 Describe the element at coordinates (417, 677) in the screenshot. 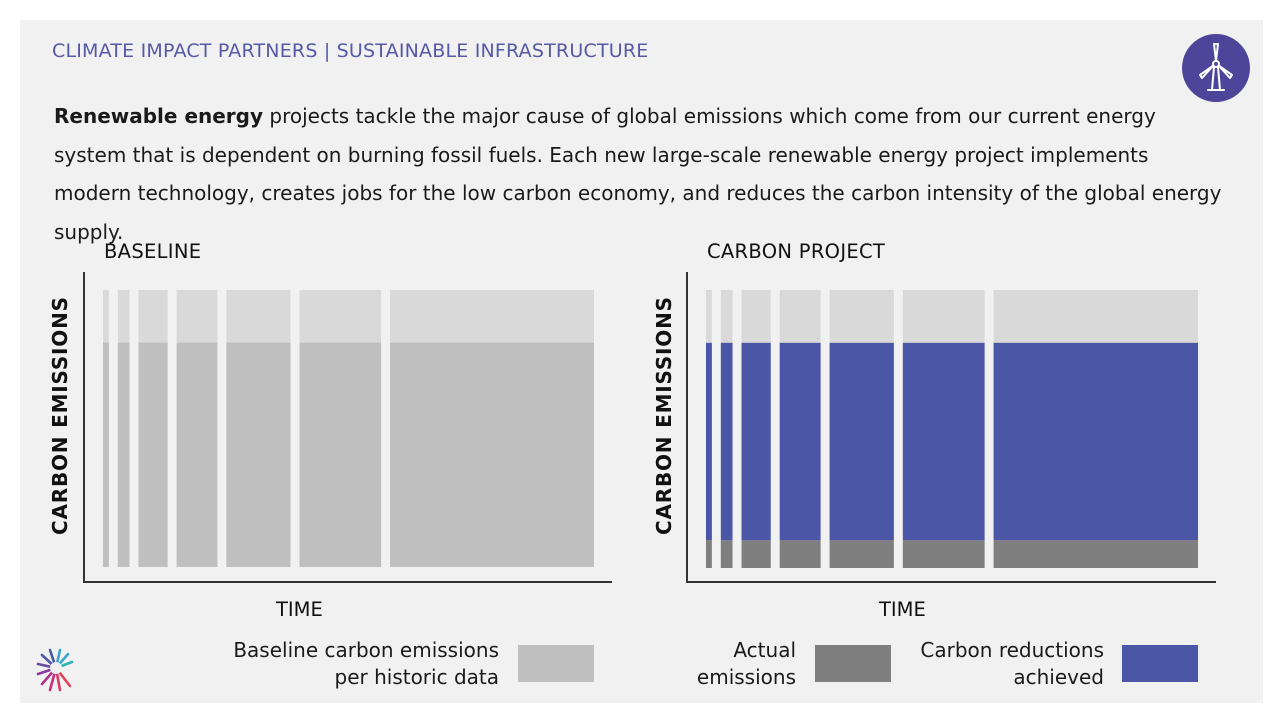

I see `legend-baseline-line2: per historic data` at that location.